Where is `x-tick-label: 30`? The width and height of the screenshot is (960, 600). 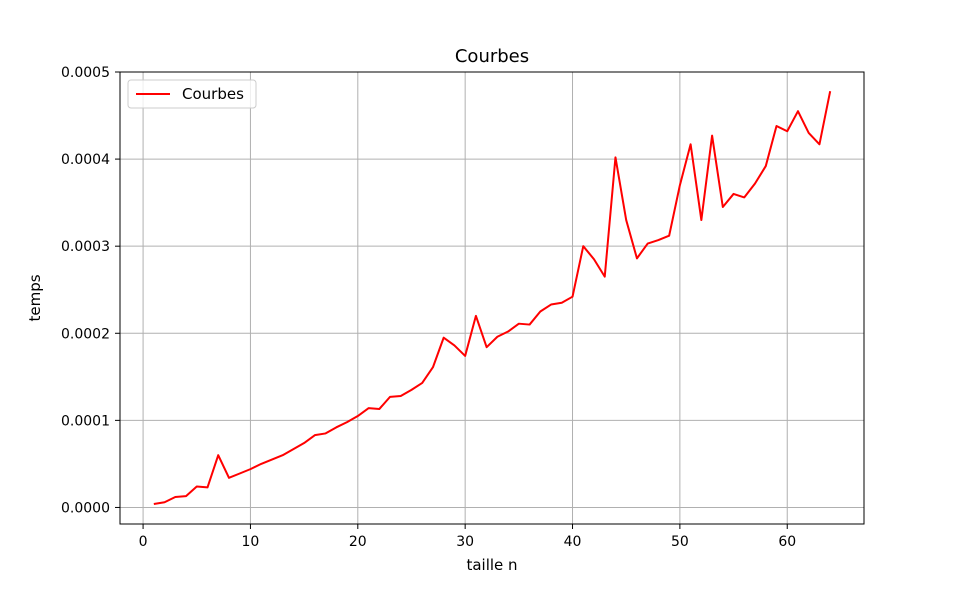 x-tick-label: 30 is located at coordinates (465, 542).